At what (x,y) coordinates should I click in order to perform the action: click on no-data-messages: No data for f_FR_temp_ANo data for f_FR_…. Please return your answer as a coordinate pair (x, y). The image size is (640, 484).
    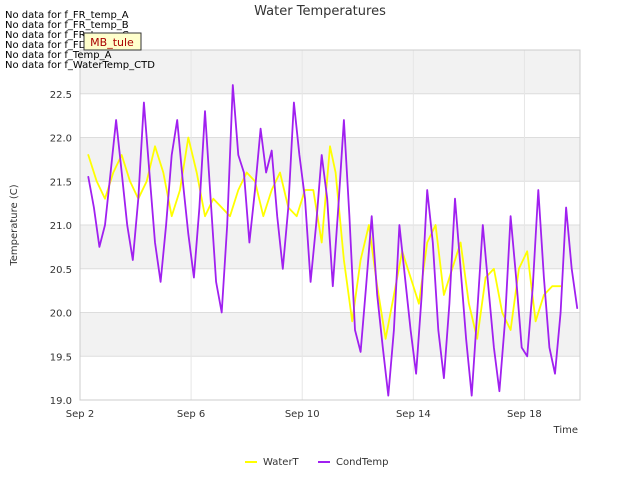
    Looking at the image, I should click on (80, 40).